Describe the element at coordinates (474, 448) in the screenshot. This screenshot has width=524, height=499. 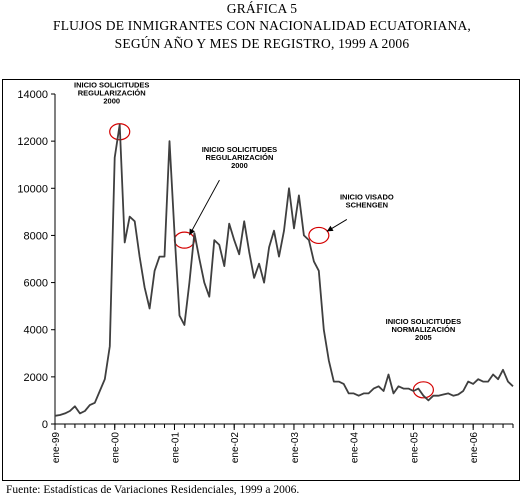
I see `x-tick-label: ene-06` at that location.